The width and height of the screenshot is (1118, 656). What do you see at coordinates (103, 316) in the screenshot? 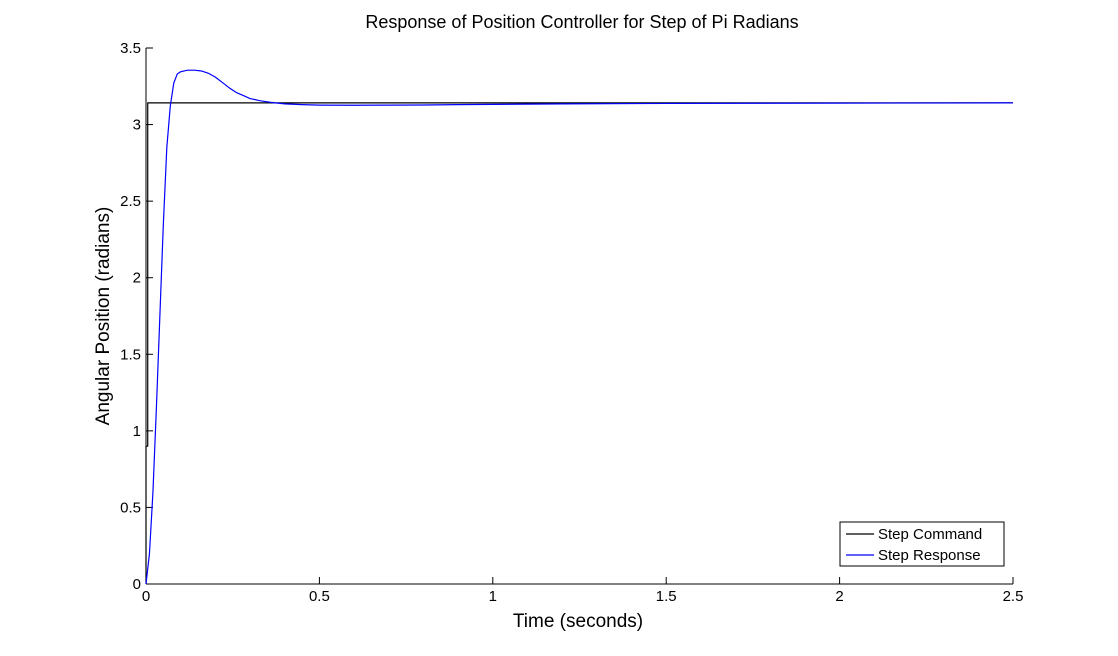
I see `y-axis-title: Angular Position (radians)` at bounding box center [103, 316].